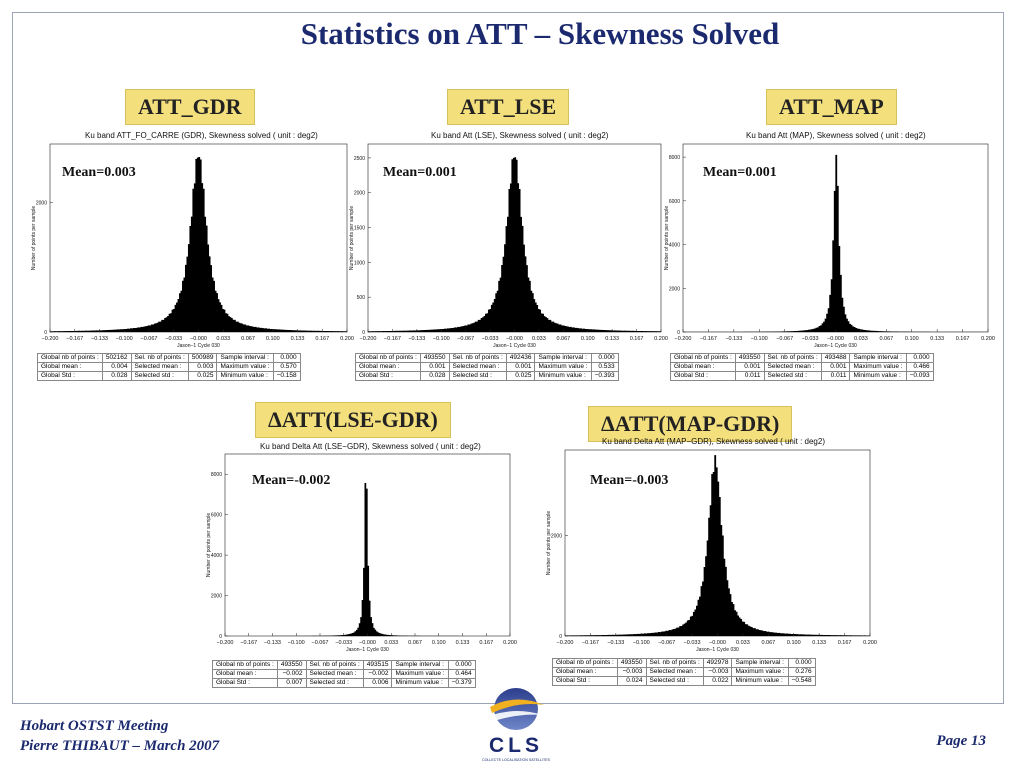 The height and width of the screenshot is (768, 1024). I want to click on footer-line1: Hobart OSTST Meeting, so click(94, 726).